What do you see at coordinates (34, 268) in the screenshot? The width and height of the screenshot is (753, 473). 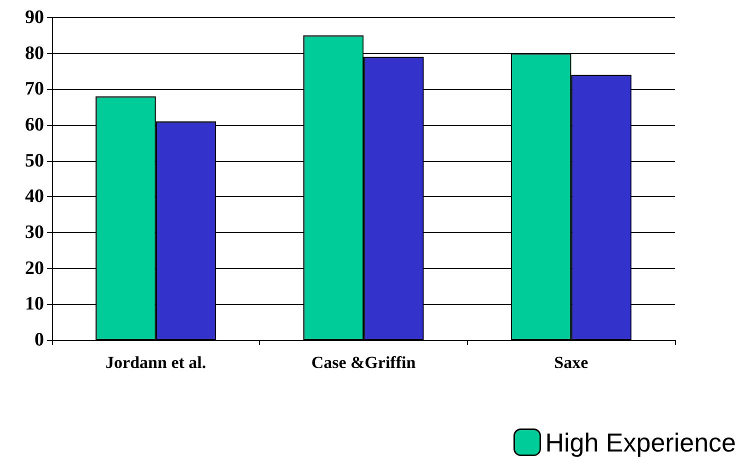 I see `y-tick-label: 20` at bounding box center [34, 268].